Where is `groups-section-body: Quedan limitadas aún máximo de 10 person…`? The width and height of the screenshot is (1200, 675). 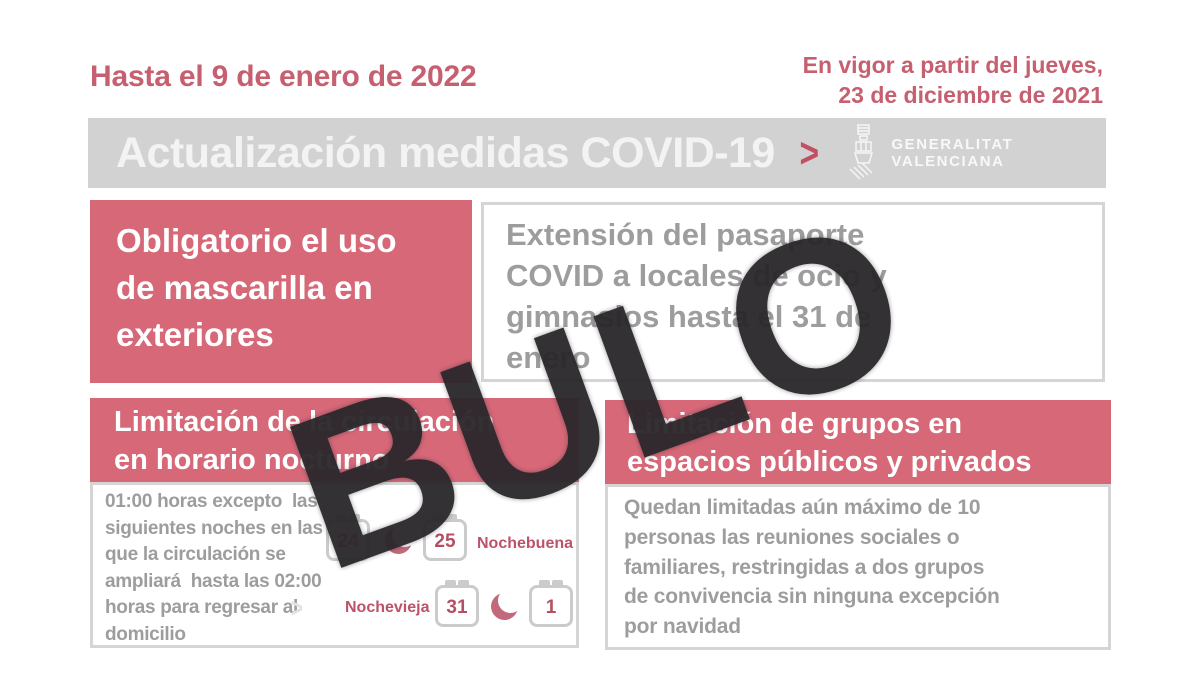
groups-section-body: Quedan limitadas aún máximo de 10 person… is located at coordinates (858, 567).